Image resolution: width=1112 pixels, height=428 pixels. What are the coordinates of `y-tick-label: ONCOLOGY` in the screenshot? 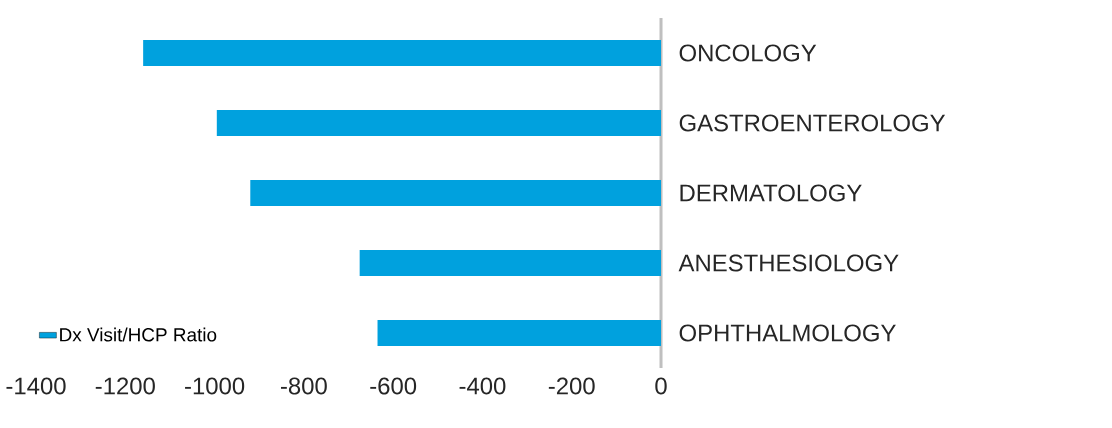 It's located at (748, 53).